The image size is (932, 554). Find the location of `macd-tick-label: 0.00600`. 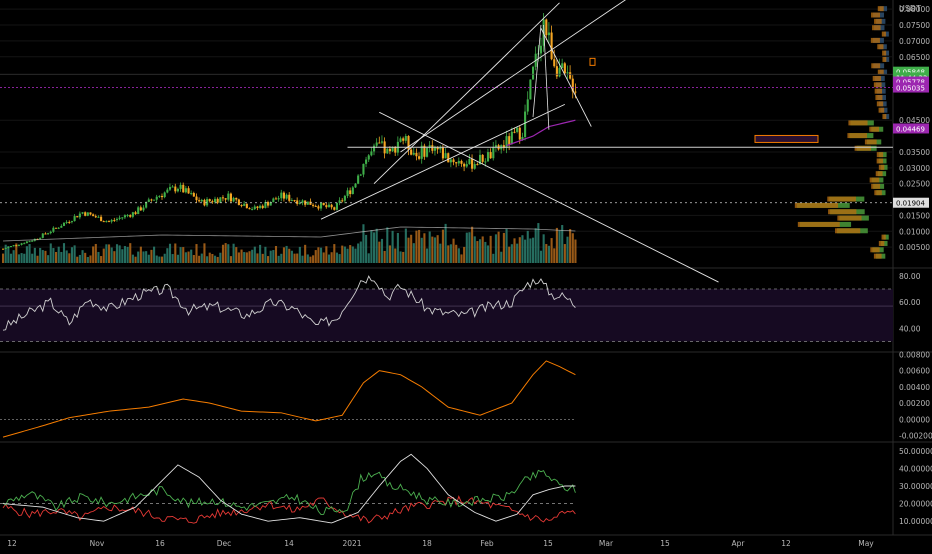

macd-tick-label: 0.00600 is located at coordinates (914, 371).